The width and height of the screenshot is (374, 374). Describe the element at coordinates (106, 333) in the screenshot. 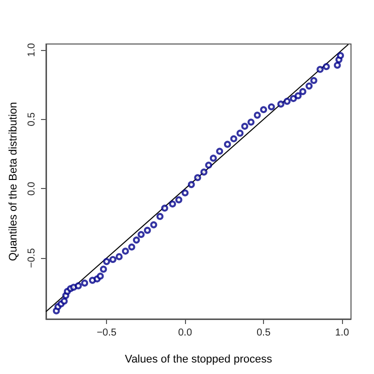

I see `x-tick-label: −0.5` at that location.